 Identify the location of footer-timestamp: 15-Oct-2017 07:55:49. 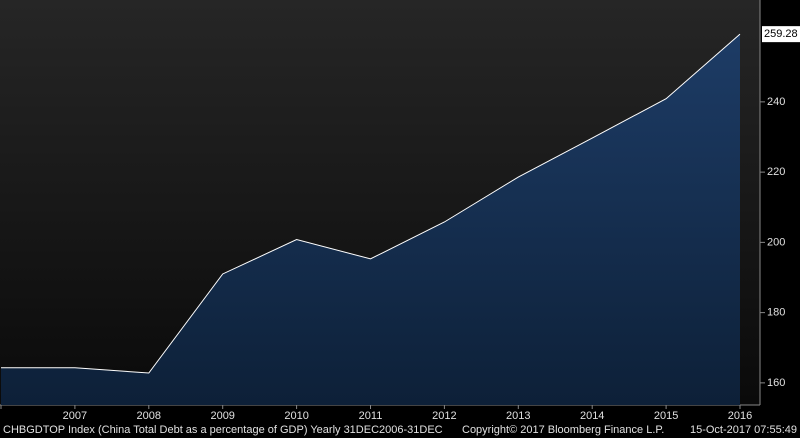
(743, 430).